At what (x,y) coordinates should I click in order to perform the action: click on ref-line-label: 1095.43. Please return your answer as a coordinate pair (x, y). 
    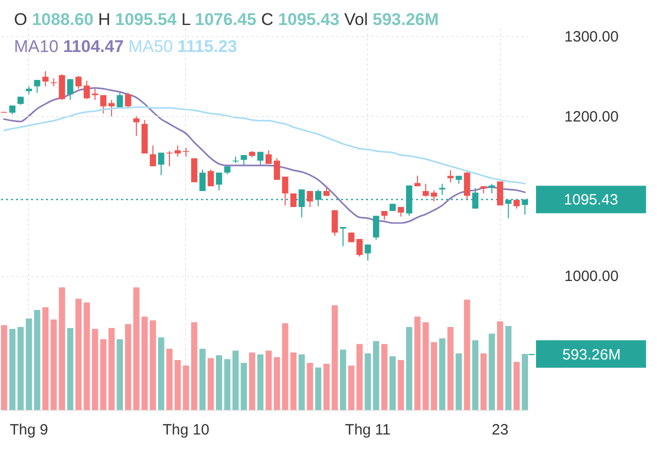
    Looking at the image, I should click on (591, 199).